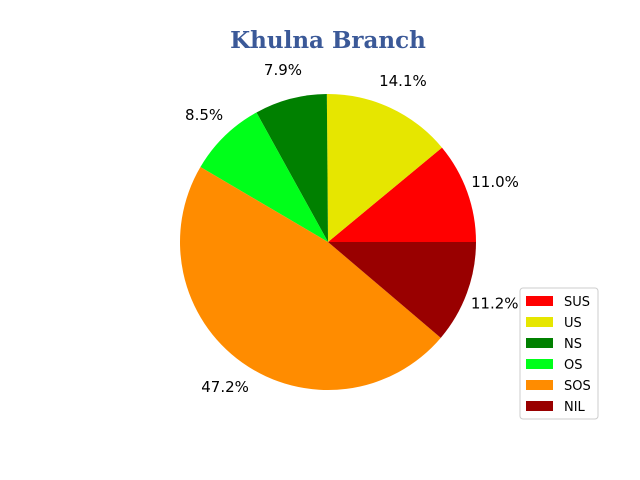 This screenshot has height=480, width=640. I want to click on legend-label-os: OS, so click(573, 365).